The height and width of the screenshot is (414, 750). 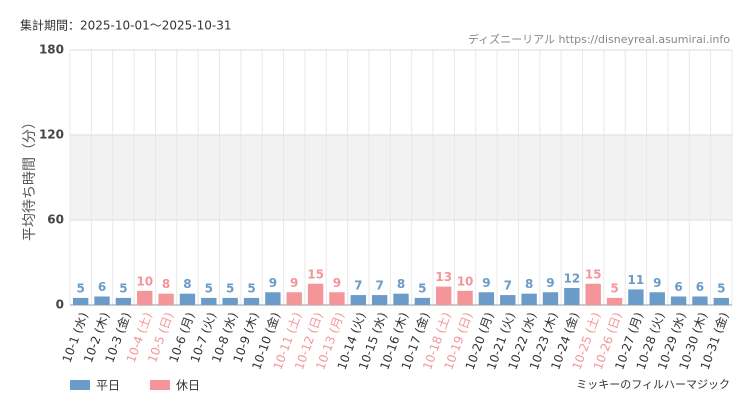 What do you see at coordinates (571, 279) in the screenshot?
I see `data-label: 12` at bounding box center [571, 279].